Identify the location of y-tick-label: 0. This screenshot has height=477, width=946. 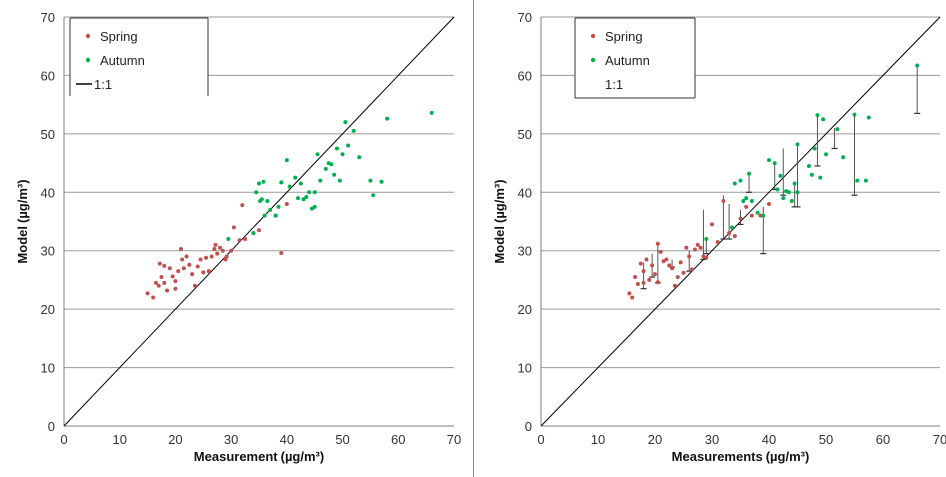
(51, 426).